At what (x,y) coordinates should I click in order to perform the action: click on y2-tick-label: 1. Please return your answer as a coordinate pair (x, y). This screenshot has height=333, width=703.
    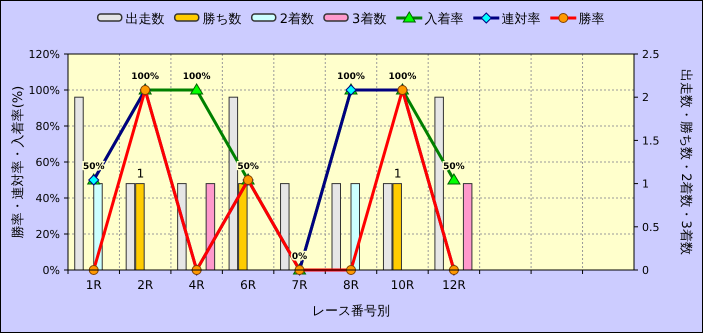
    Looking at the image, I should click on (645, 184).